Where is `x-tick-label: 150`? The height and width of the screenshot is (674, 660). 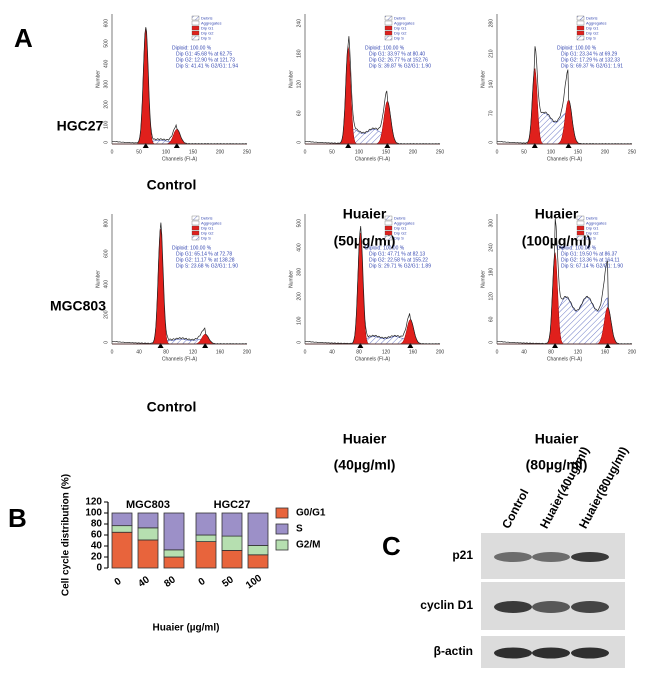 x-tick-label: 150 is located at coordinates (578, 152).